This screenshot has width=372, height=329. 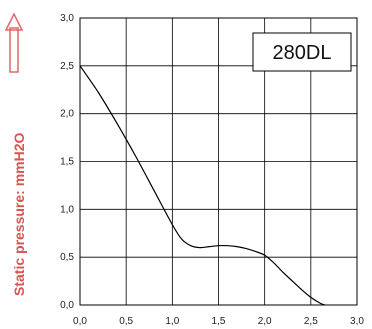 What do you see at coordinates (80, 321) in the screenshot?
I see `x-tick-label: 0,0` at bounding box center [80, 321].